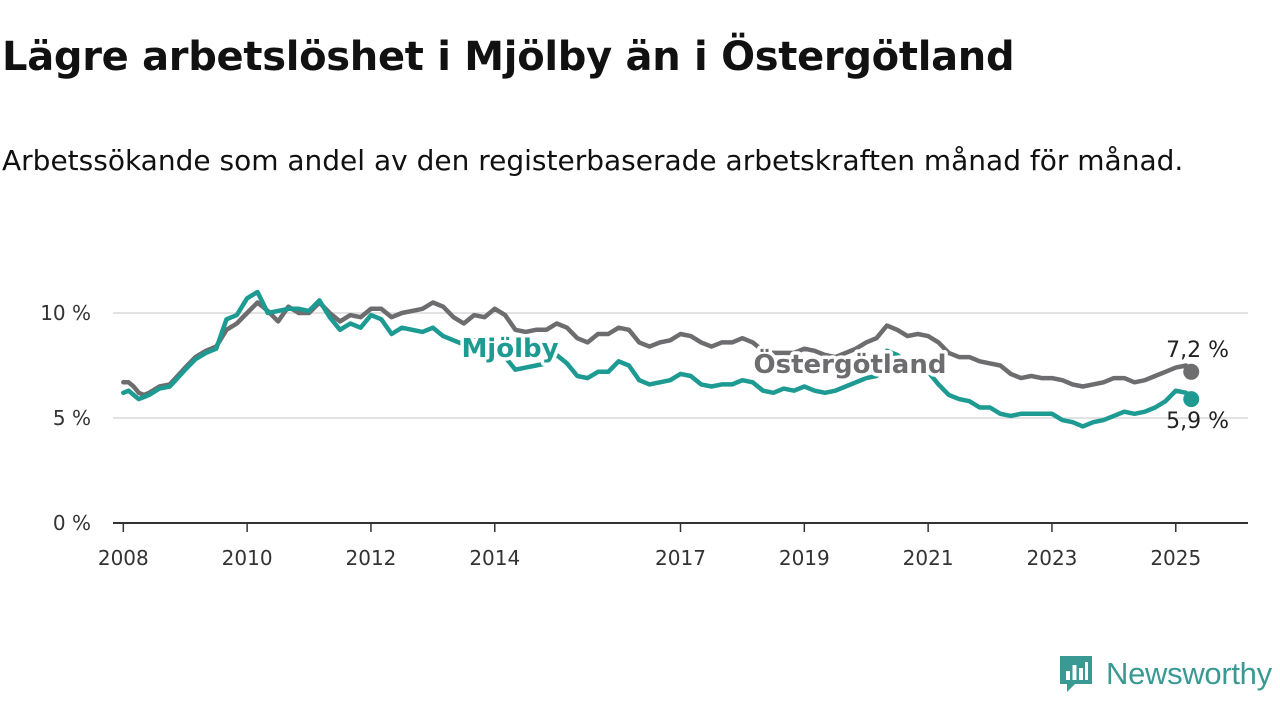 This screenshot has height=720, width=1280. What do you see at coordinates (247, 558) in the screenshot?
I see `x-tick-label: 2010` at bounding box center [247, 558].